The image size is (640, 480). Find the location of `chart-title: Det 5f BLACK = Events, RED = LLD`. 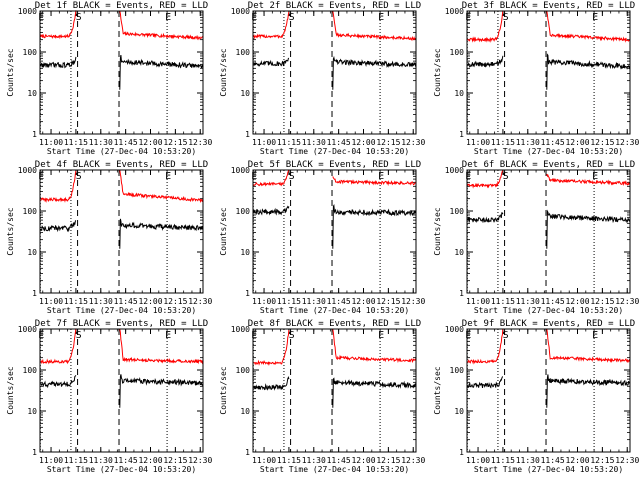

chart-title: Det 5f BLACK = Events, RED = LLD is located at coordinates (334, 165).